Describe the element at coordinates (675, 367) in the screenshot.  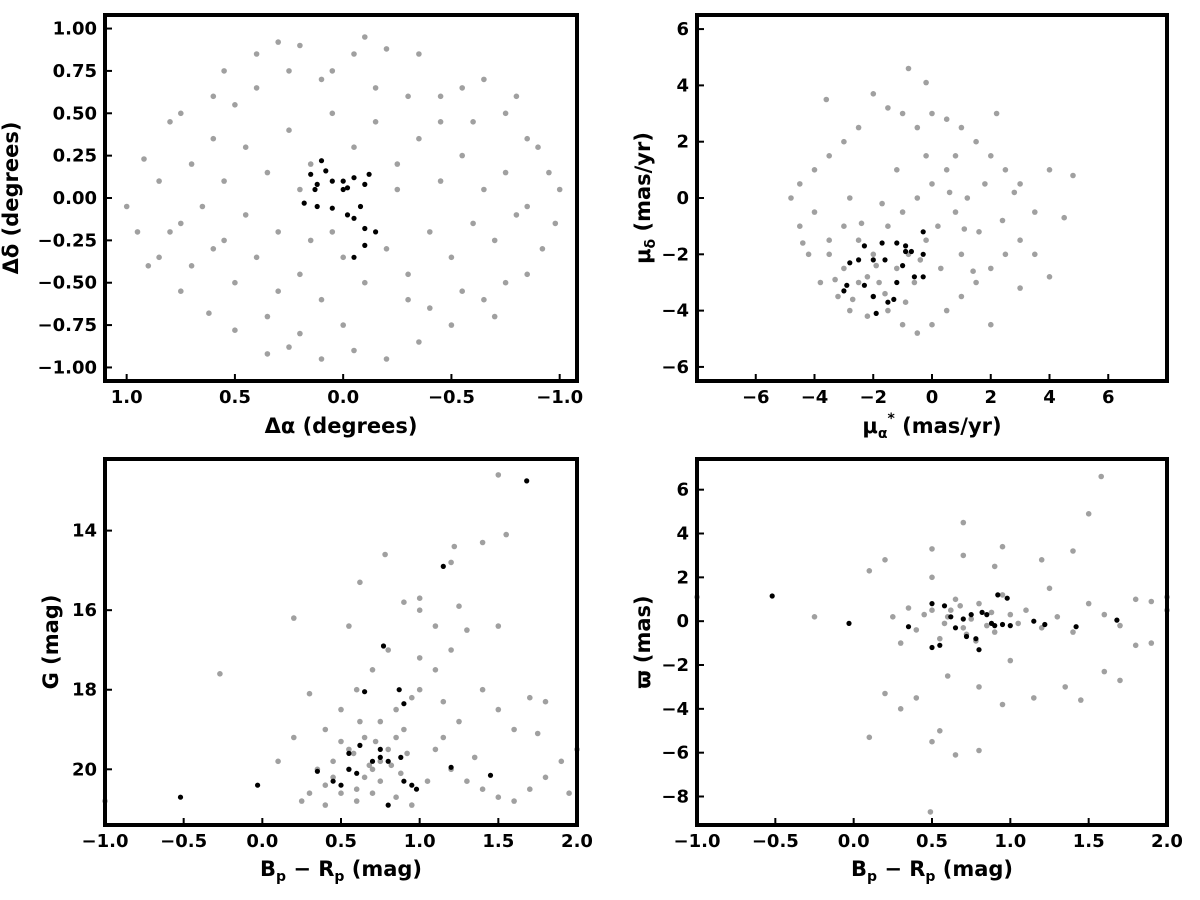
I see `proper-motion-y-tick-label: −6` at that location.